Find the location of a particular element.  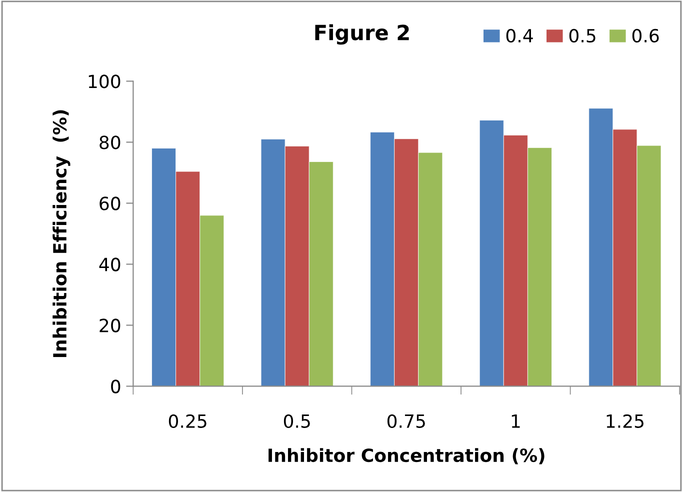

x-tick-label: 0.25 is located at coordinates (187, 421).